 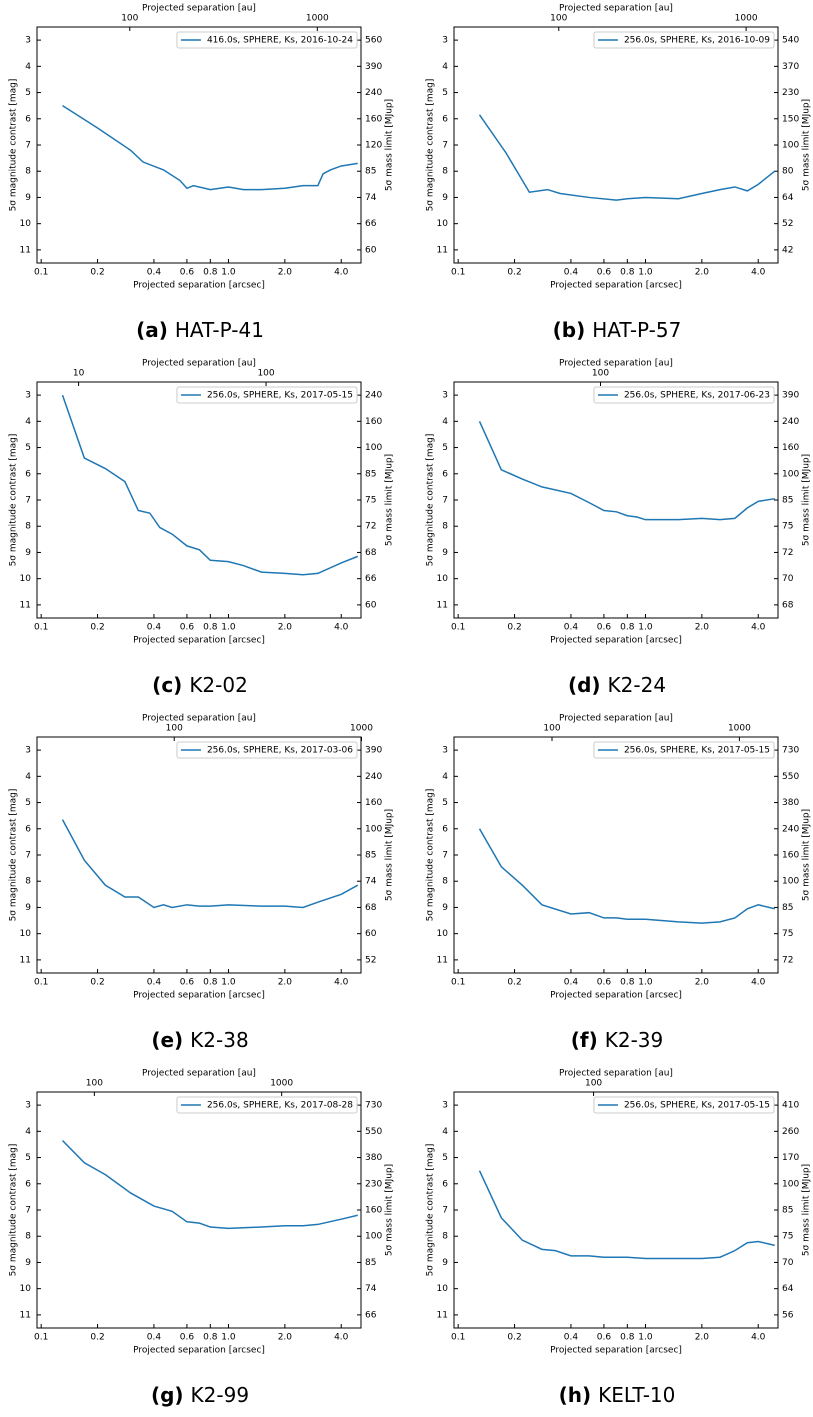 I want to click on legend-label: 256.0s, SPHERE, Ks, 2017-05-15, so click(x=697, y=1106).